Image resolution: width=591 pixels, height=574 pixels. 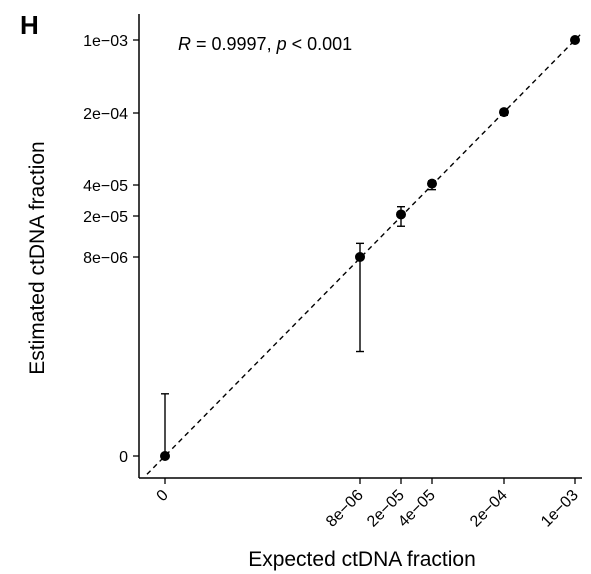 I want to click on y-tick-label: 2e−04, so click(x=105, y=114).